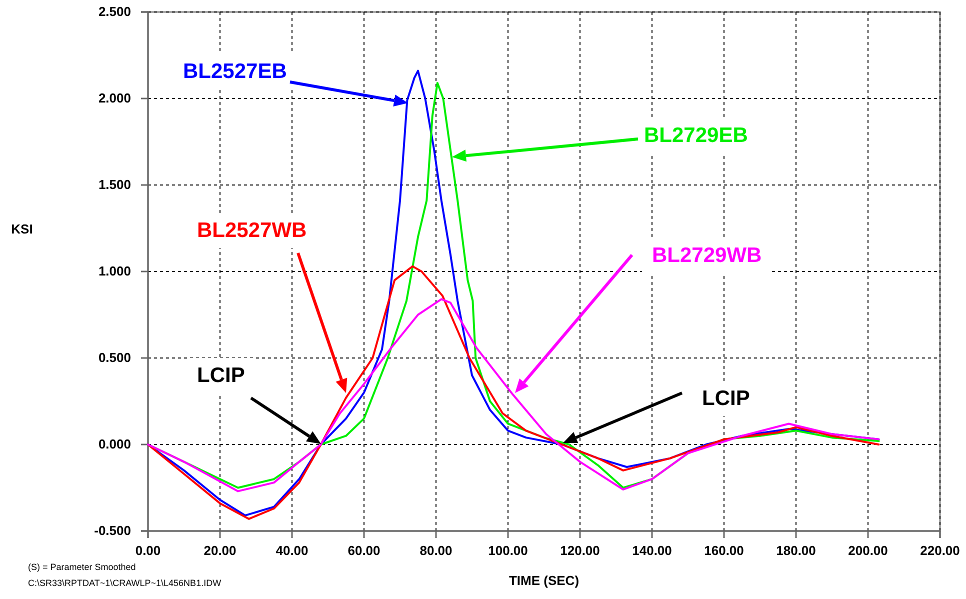 The width and height of the screenshot is (966, 599). Describe the element at coordinates (707, 255) in the screenshot. I see `text: BL2729WB` at that location.